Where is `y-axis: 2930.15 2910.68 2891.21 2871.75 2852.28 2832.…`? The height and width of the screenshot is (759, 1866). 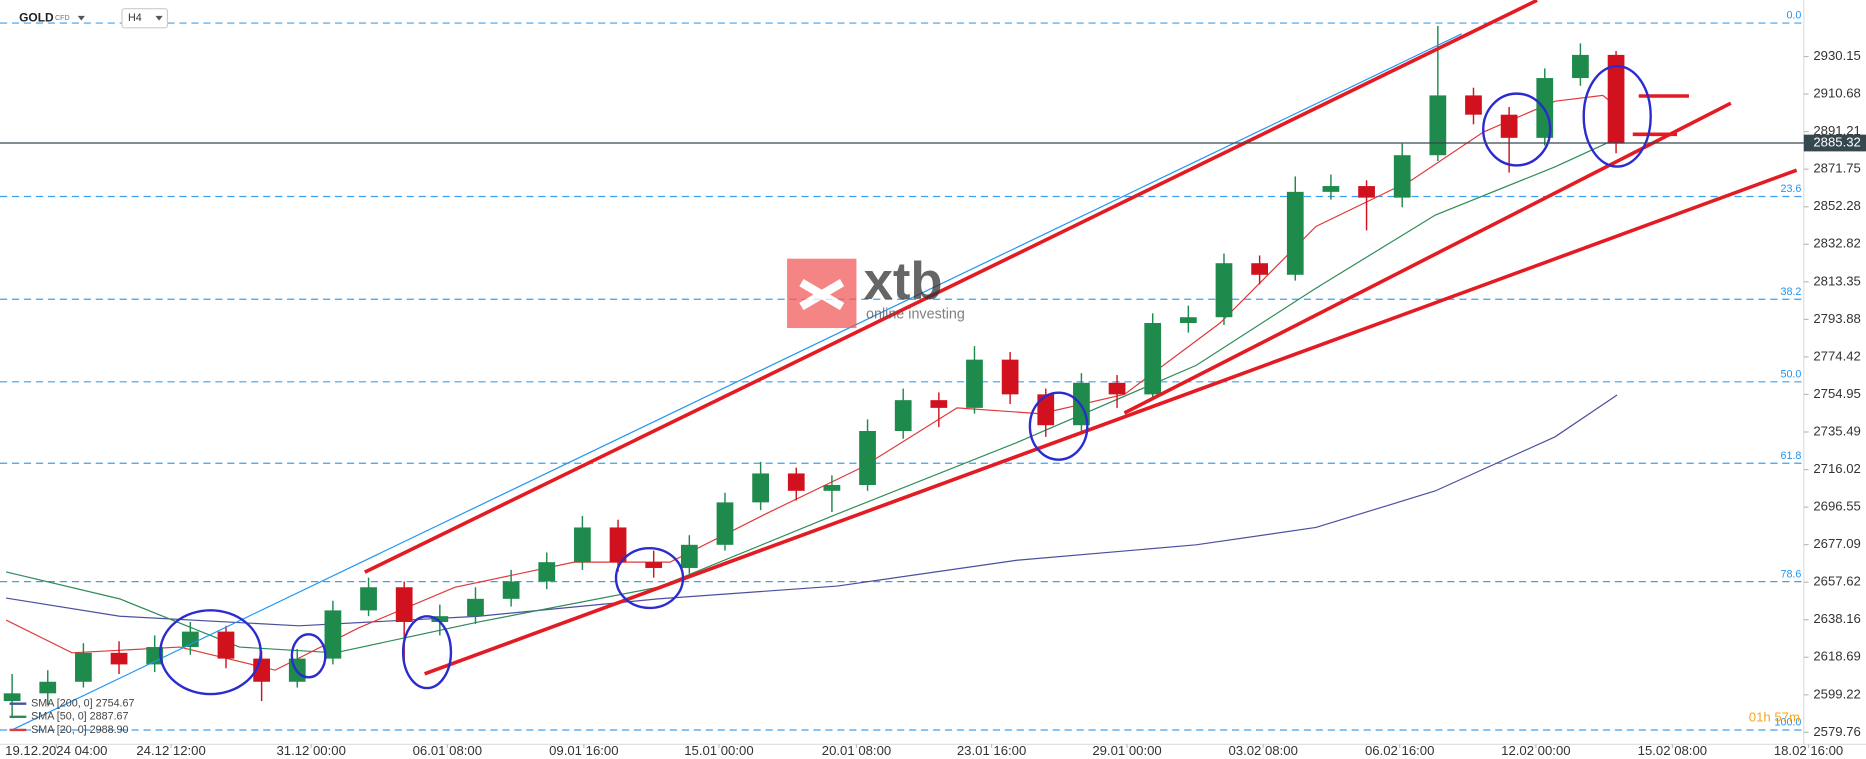 y-axis: 2930.15 2910.68 2891.21 2871.75 2852.28 2832.… is located at coordinates (1832, 393).